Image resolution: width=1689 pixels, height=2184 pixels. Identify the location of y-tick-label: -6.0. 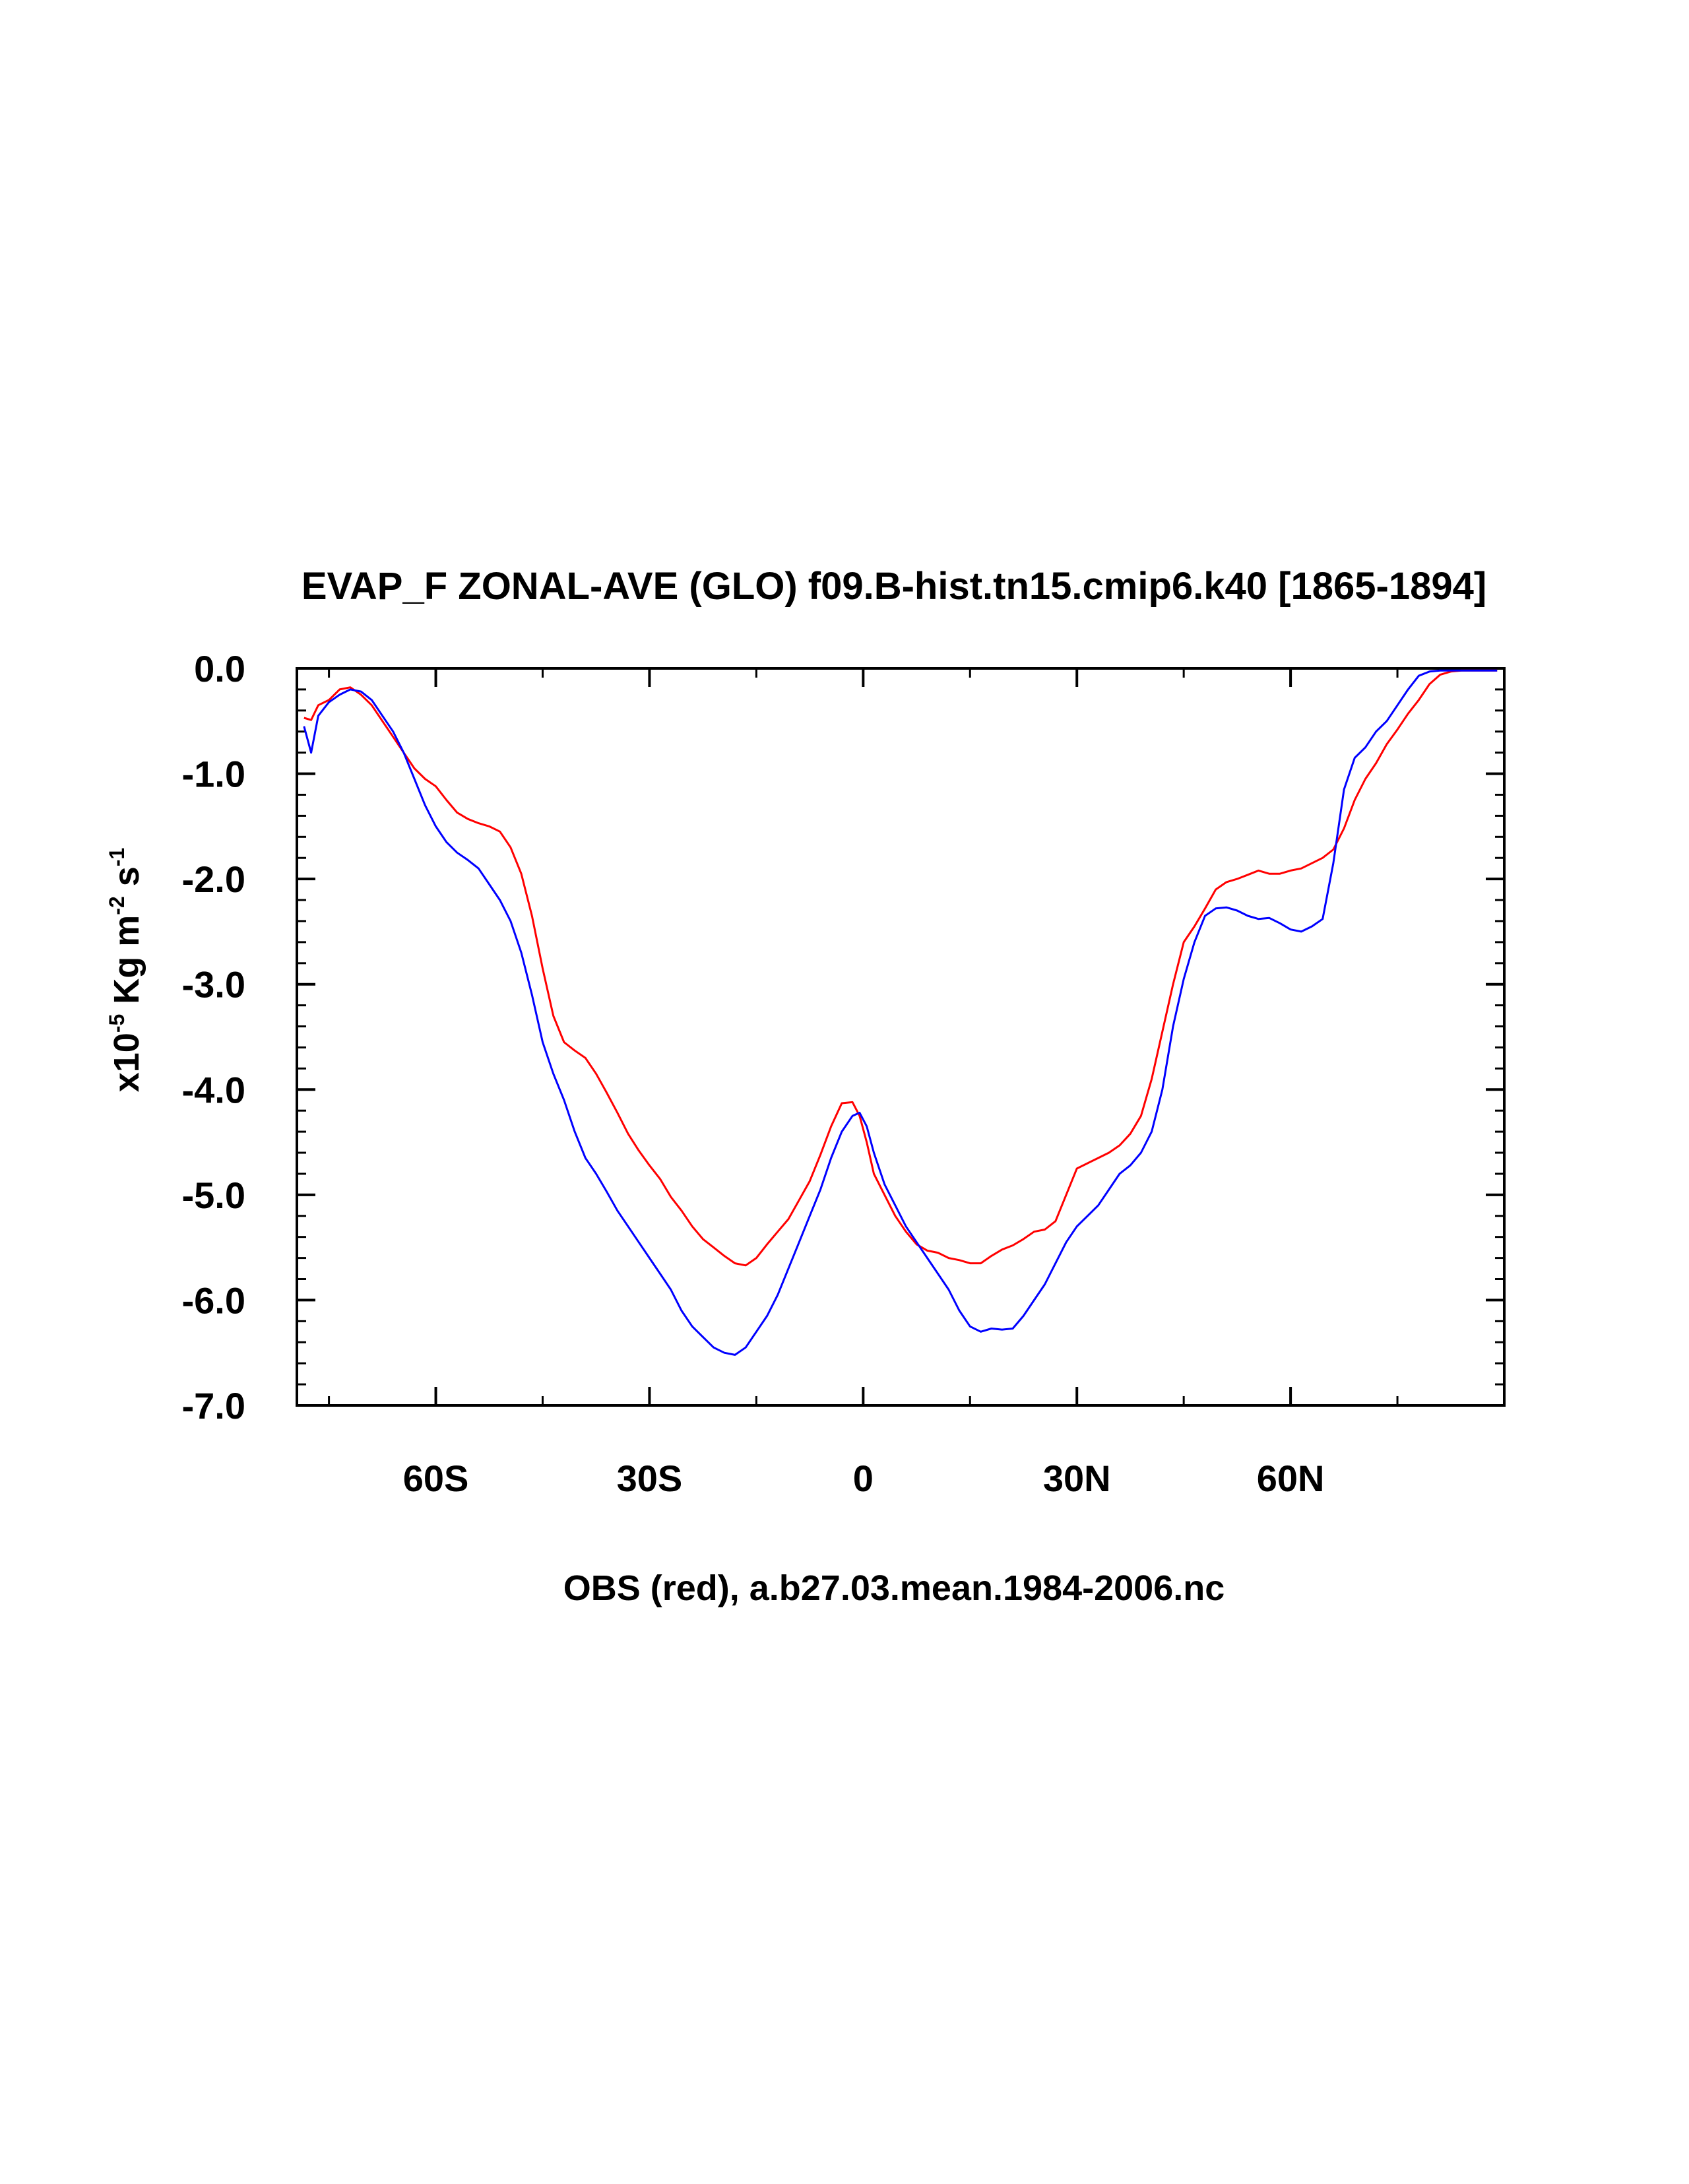
(214, 1300).